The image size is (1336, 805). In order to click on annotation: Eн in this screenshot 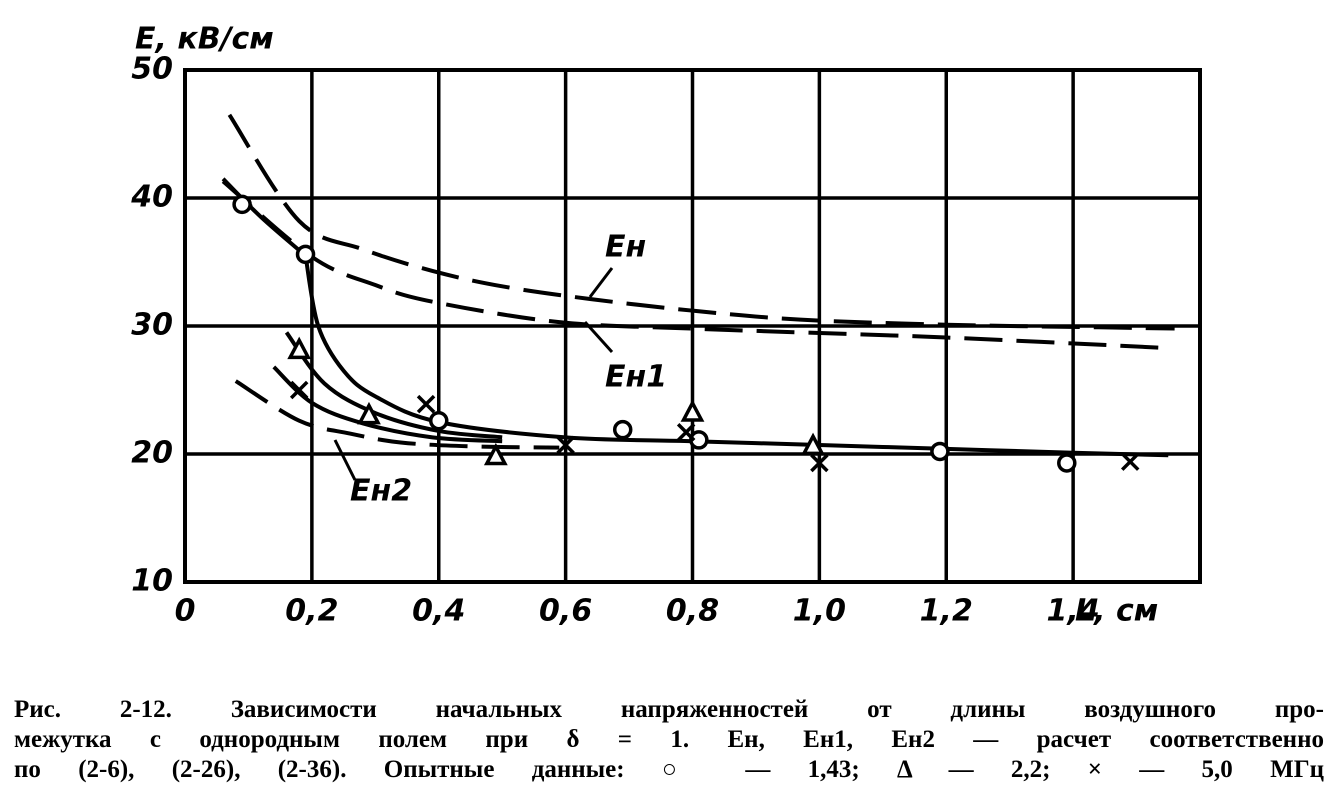, I will do `click(625, 247)`.